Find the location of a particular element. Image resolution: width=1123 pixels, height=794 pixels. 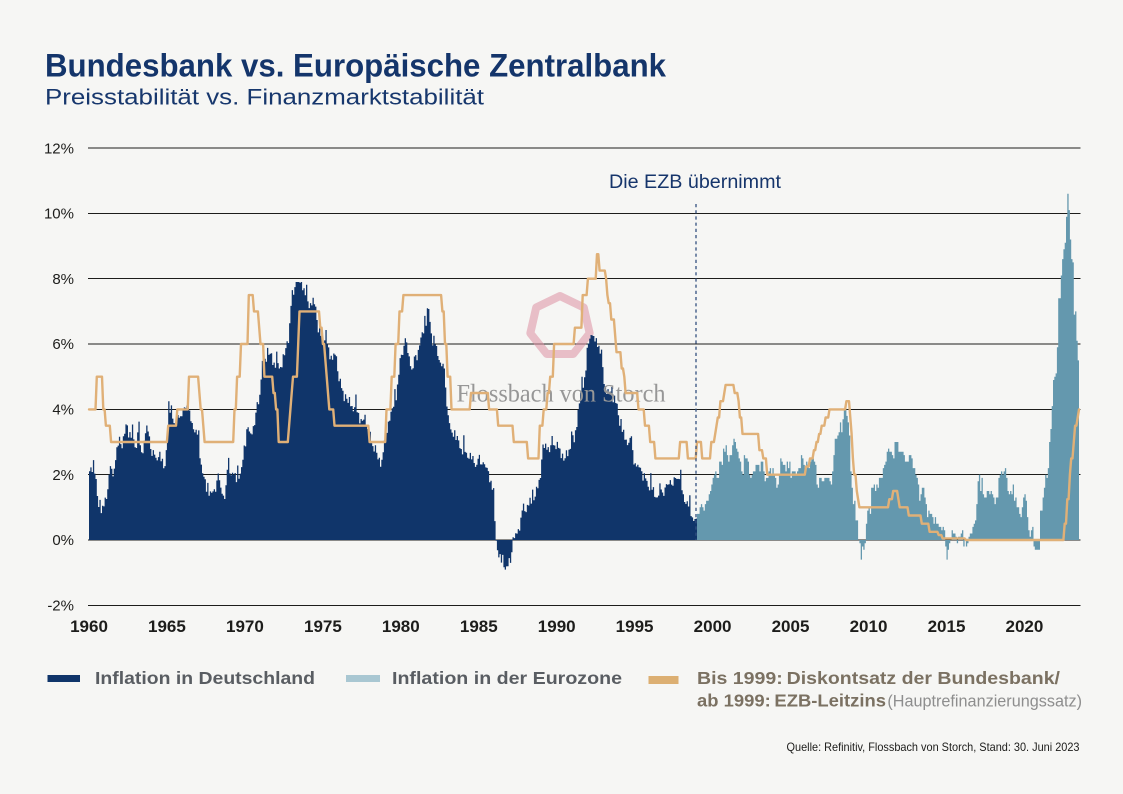

svg-text: 2% is located at coordinates (63, 475).